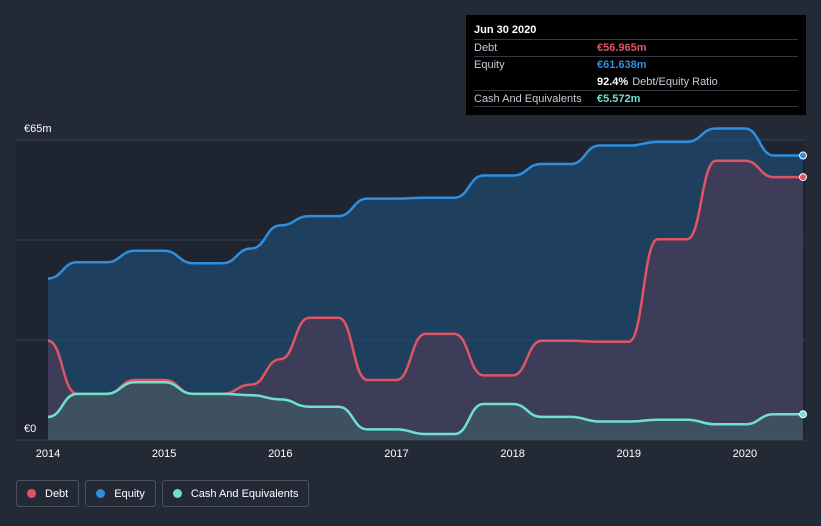 This screenshot has height=526, width=821. Describe the element at coordinates (512, 454) in the screenshot. I see `x-tick-label: 2018` at that location.